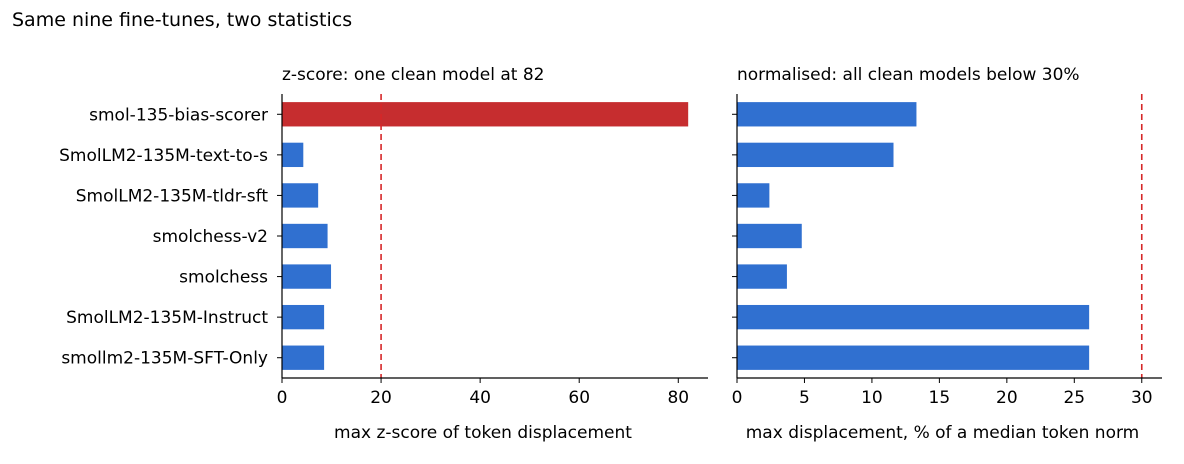 This screenshot has width=1184, height=464. Describe the element at coordinates (579, 398) in the screenshot. I see `x-tick-label: 60` at that location.